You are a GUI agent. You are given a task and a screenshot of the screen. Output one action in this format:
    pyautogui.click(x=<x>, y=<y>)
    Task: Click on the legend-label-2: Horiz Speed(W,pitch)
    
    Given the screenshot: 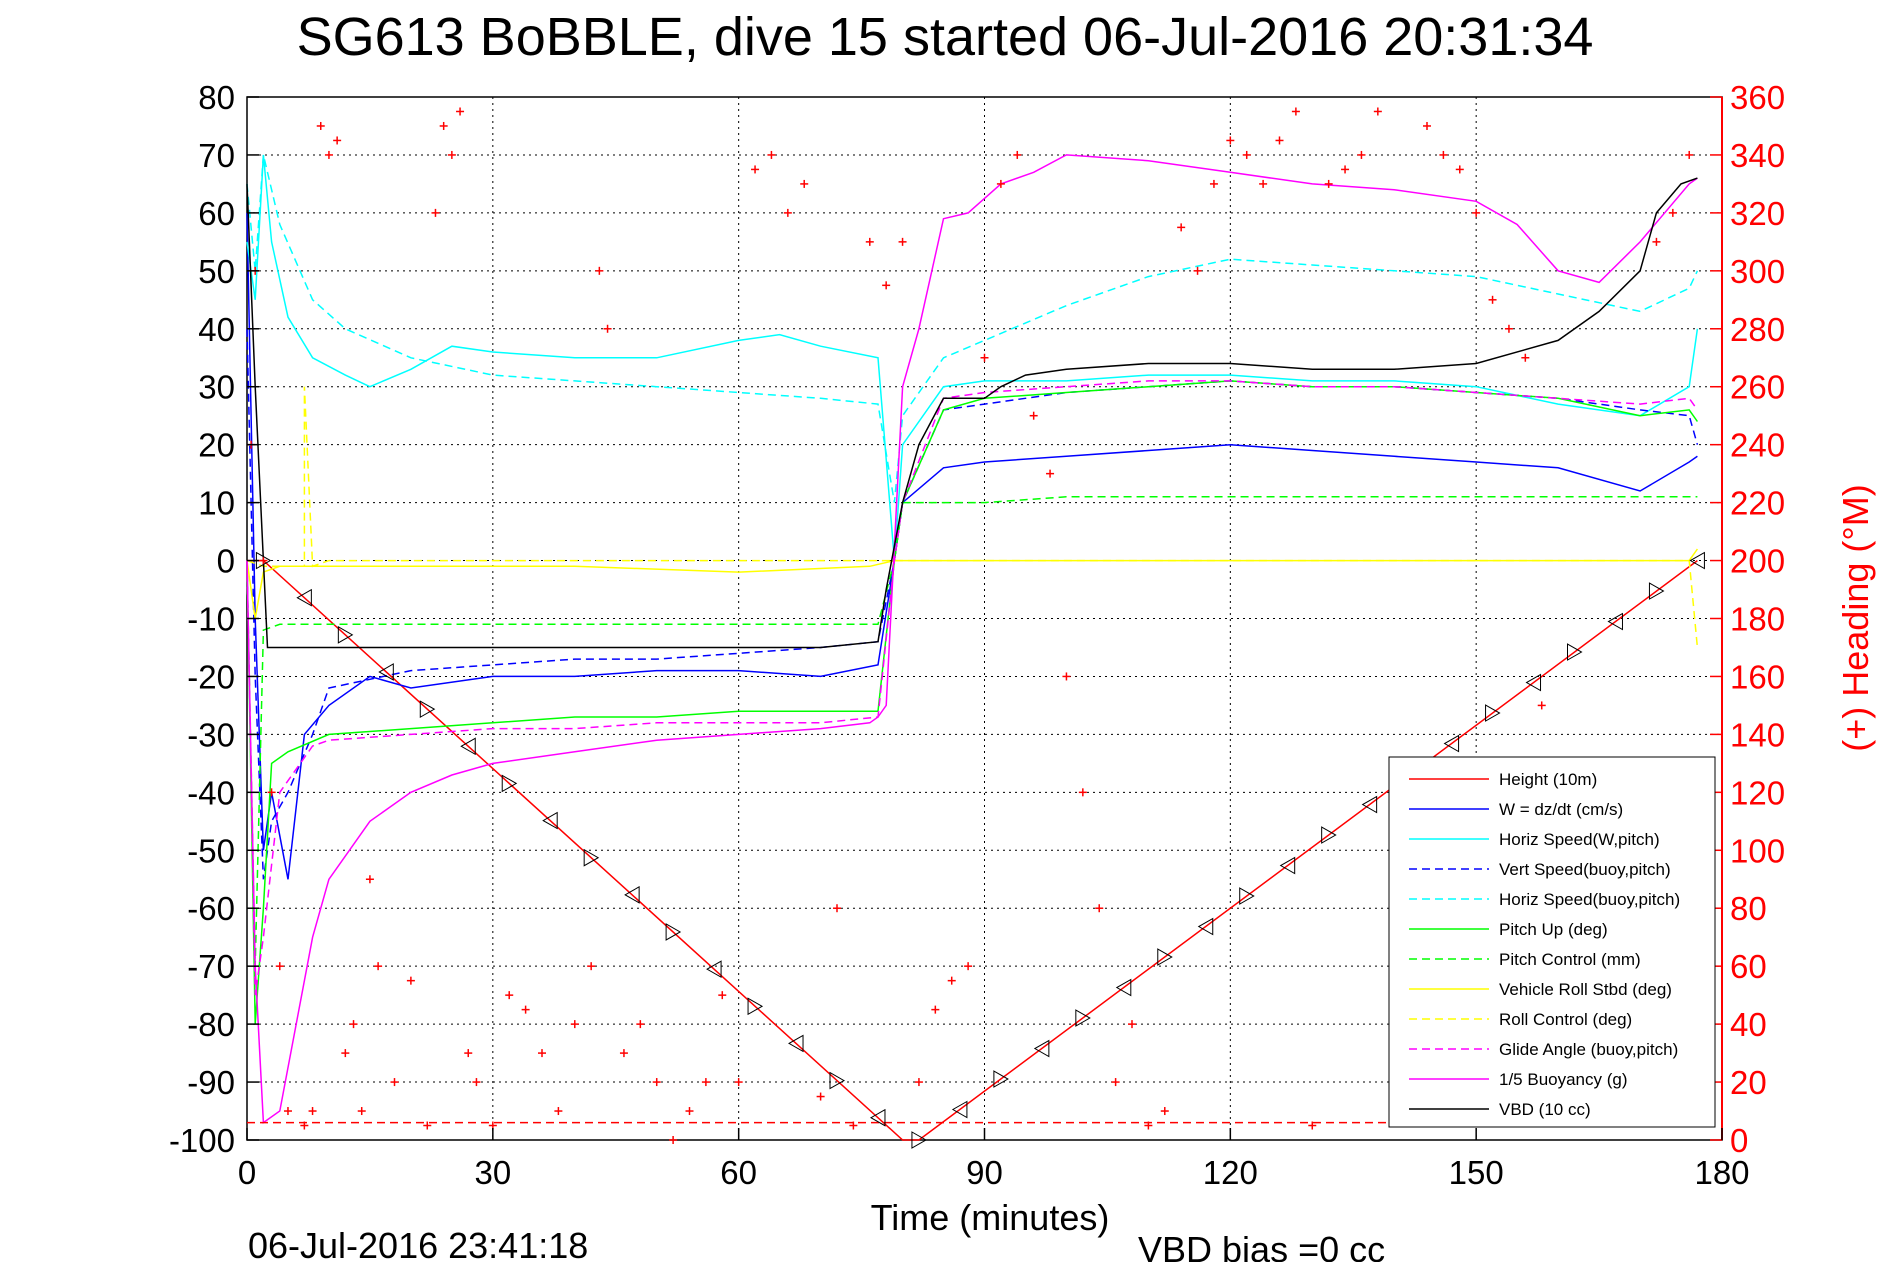 What is the action you would take?
    pyautogui.click(x=1579, y=839)
    